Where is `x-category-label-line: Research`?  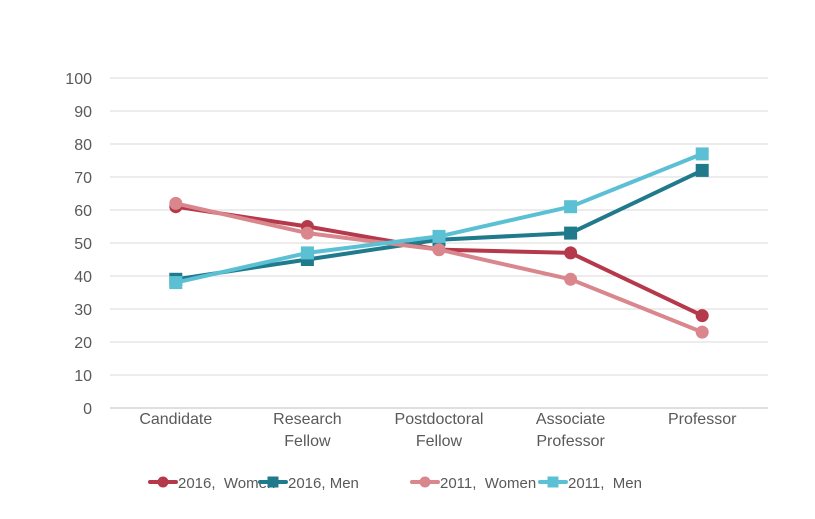
x-category-label-line: Research is located at coordinates (307, 419).